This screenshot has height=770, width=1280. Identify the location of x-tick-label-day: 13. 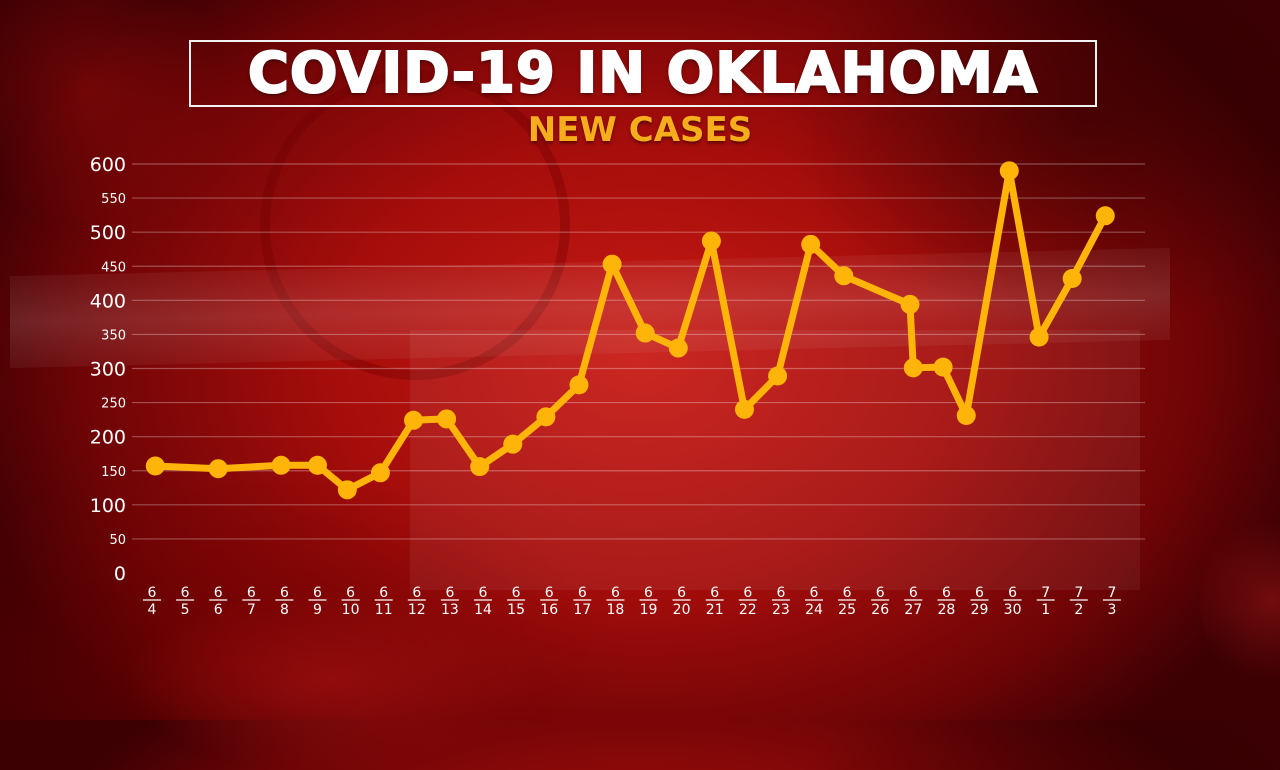
(450, 610).